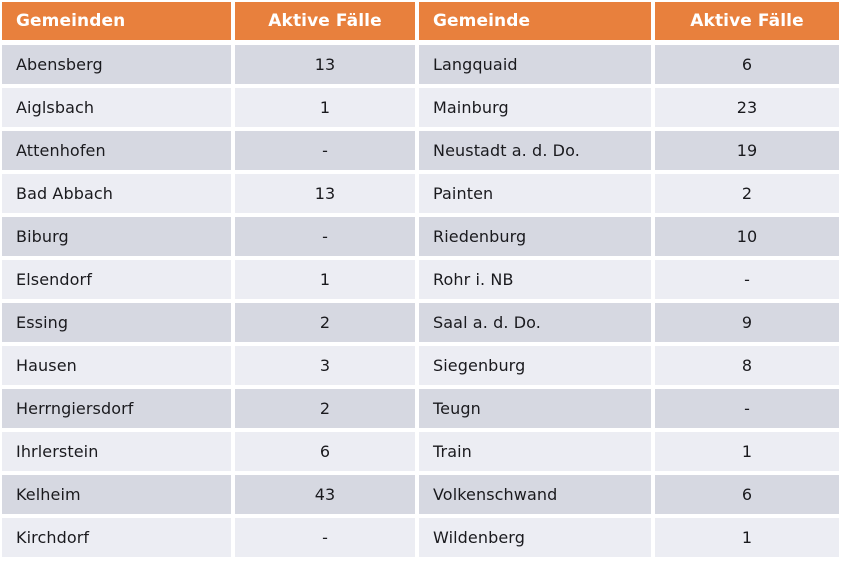 Image resolution: width=841 pixels, height=562 pixels. I want to click on gemeinde-cell: Abensberg, so click(116, 64).